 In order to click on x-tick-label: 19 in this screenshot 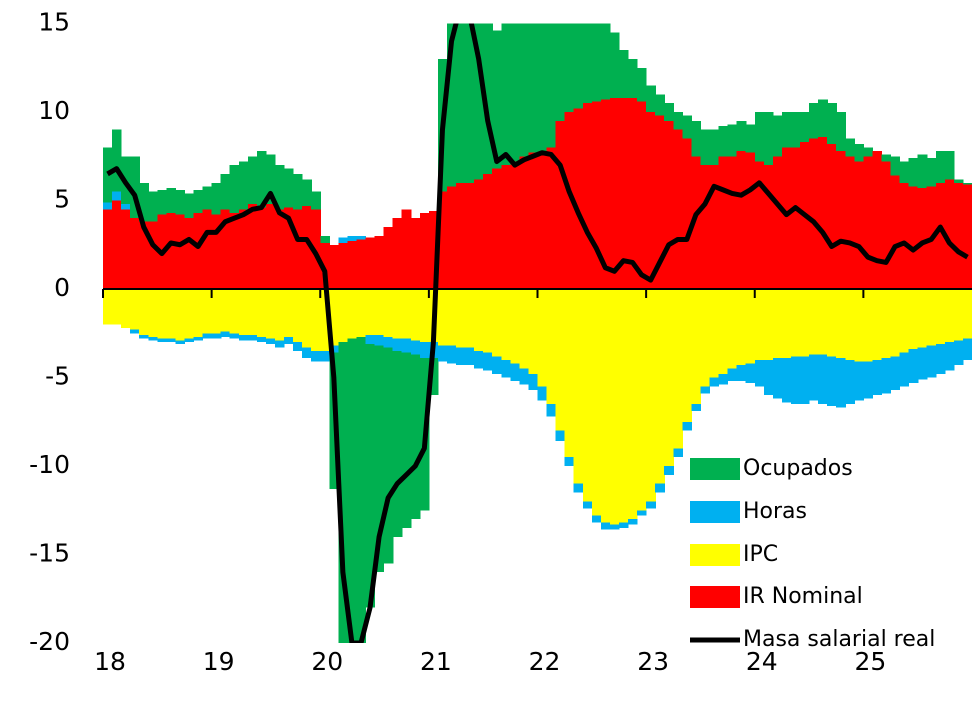, I will do `click(219, 661)`.